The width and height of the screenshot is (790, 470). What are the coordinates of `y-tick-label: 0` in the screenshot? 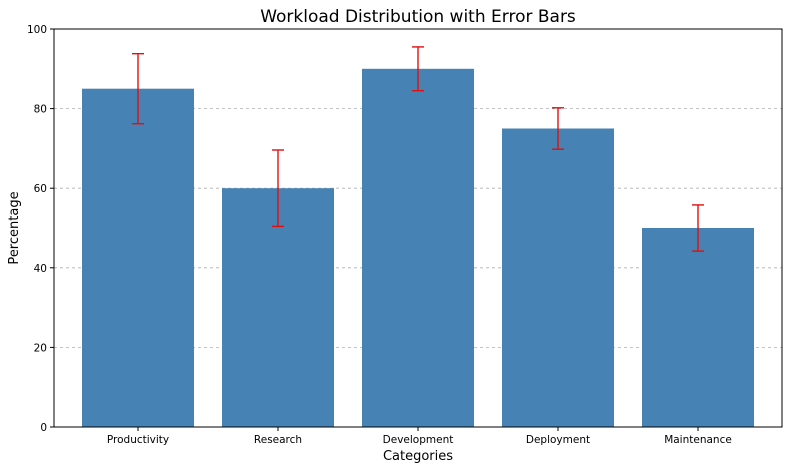 It's located at (43, 428).